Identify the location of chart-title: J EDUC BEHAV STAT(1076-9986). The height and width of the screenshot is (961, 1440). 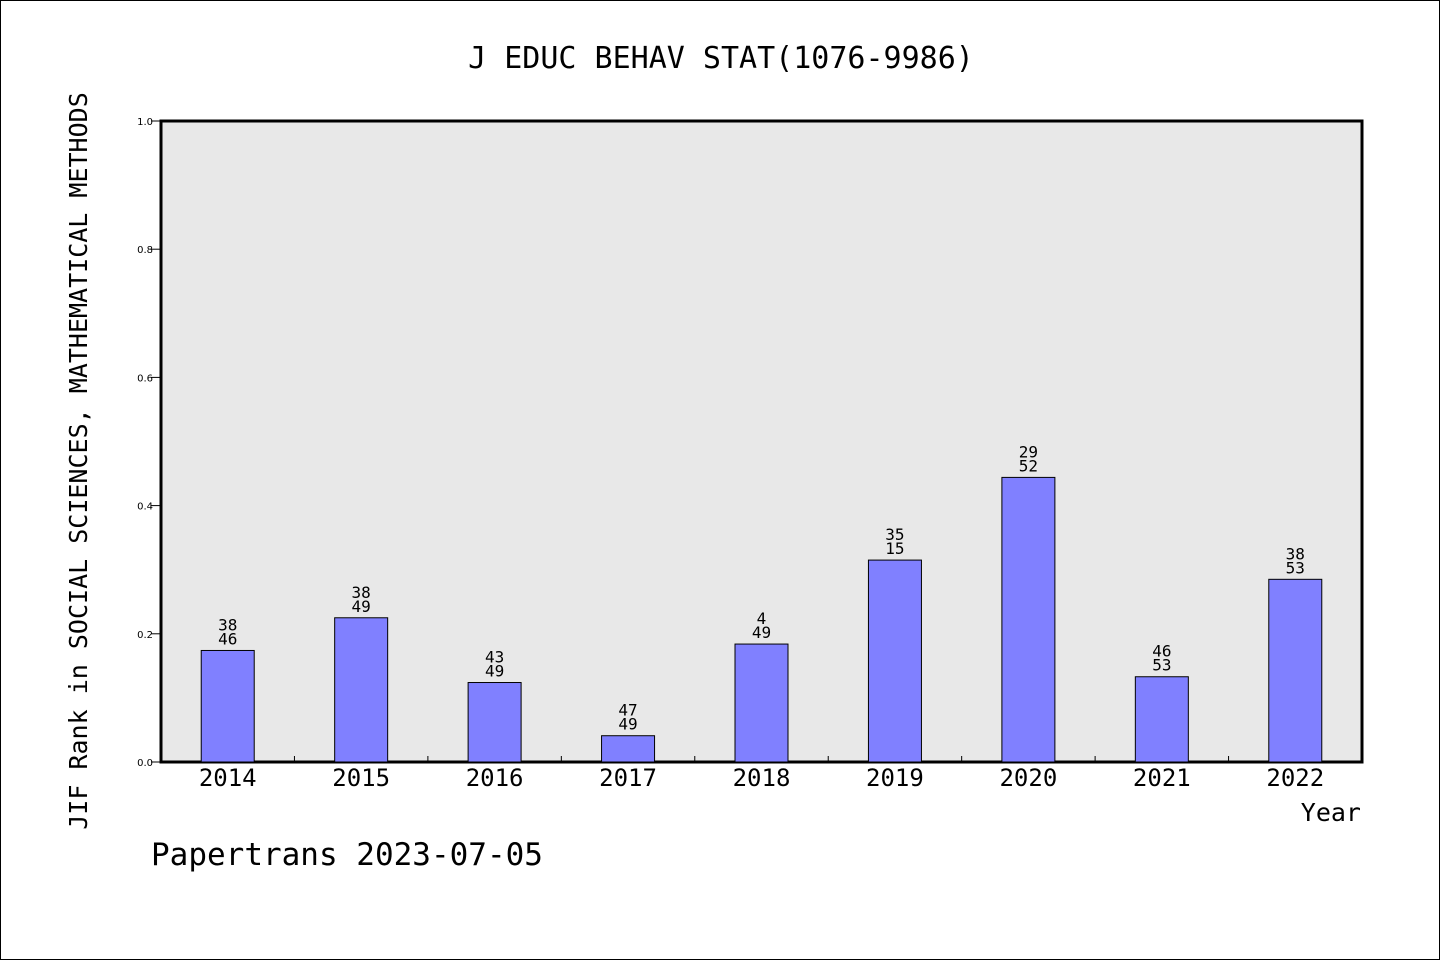
(721, 58).